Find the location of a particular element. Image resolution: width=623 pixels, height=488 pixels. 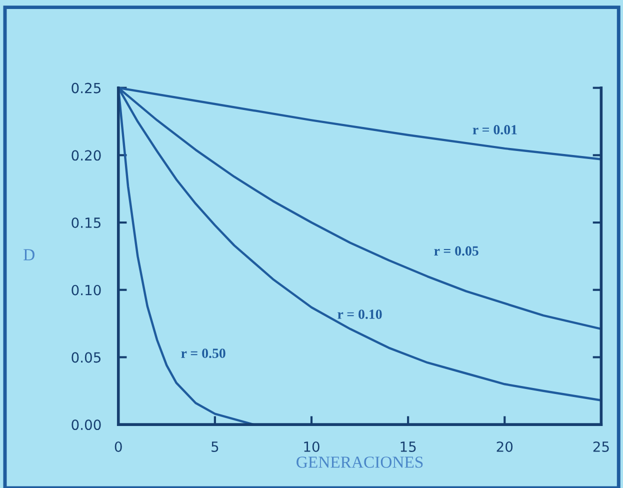

y-tick-label: 0.20 is located at coordinates (86, 155).